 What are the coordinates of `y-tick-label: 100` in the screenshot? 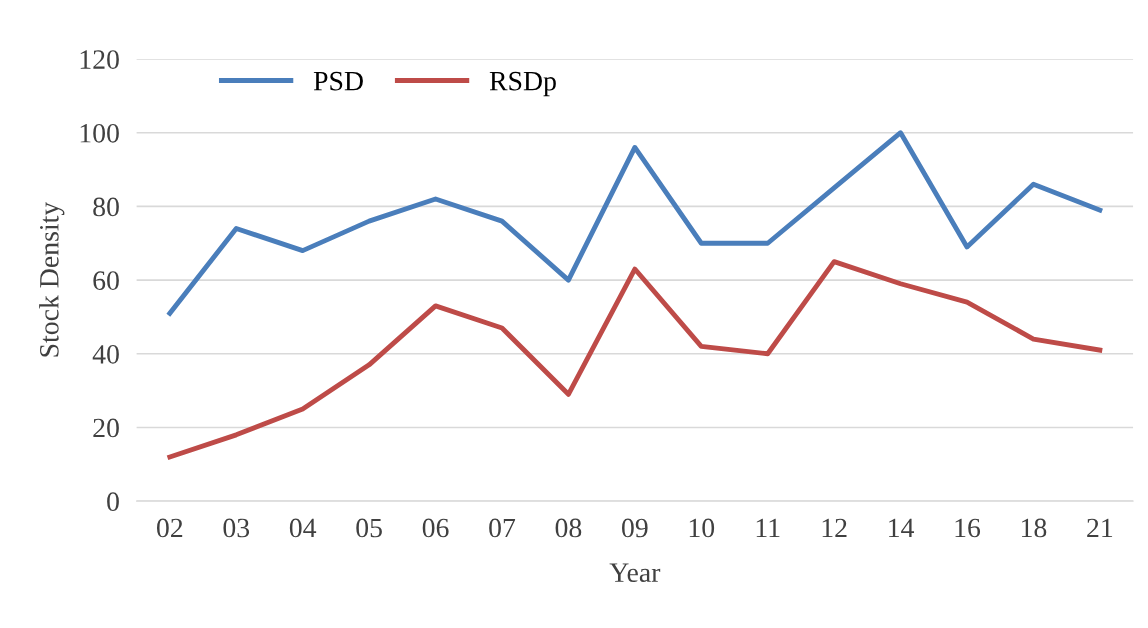 It's located at (99, 133).